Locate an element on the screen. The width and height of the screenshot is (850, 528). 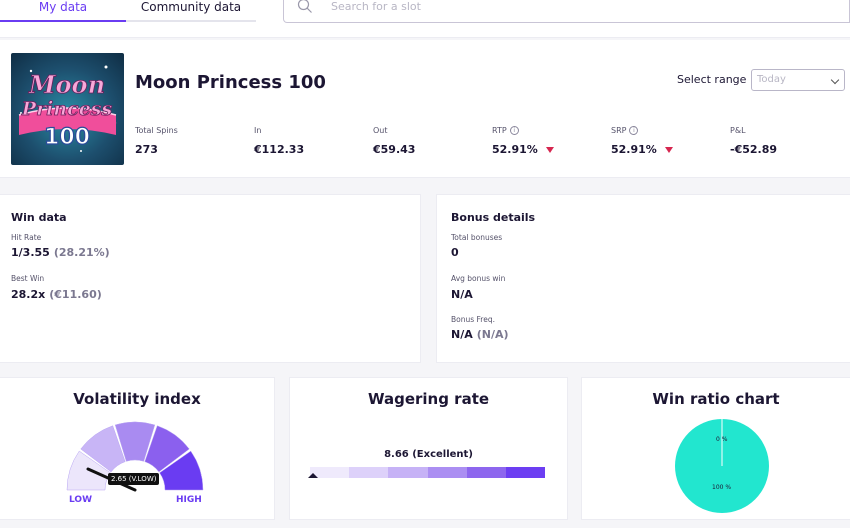
stat-total-spins: Total Spins 273 is located at coordinates (156, 141).